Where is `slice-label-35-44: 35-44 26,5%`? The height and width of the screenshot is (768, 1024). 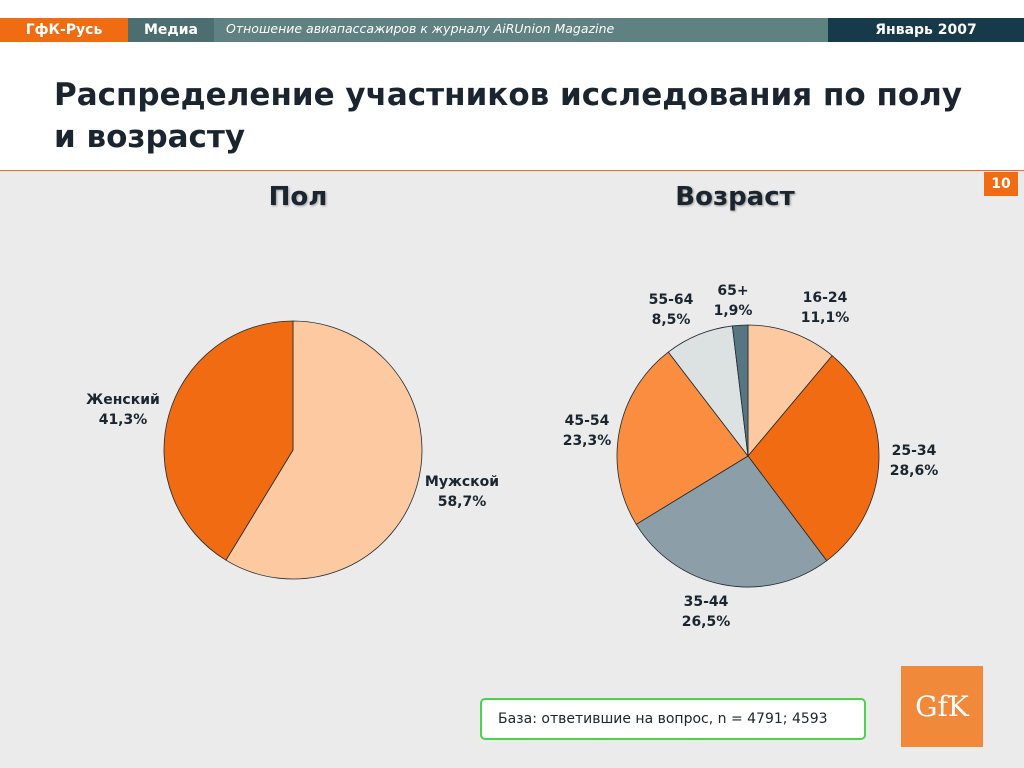 slice-label-35-44: 35-44 26,5% is located at coordinates (706, 612).